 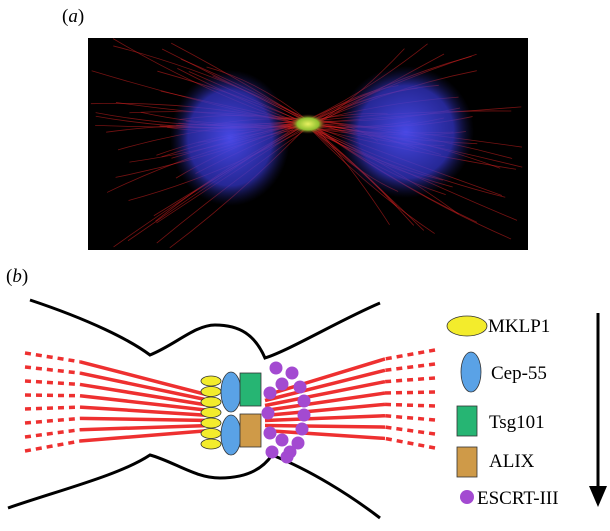 What do you see at coordinates (518, 498) in the screenshot?
I see `legend-label-escrt-iii: ESCRT-III` at bounding box center [518, 498].